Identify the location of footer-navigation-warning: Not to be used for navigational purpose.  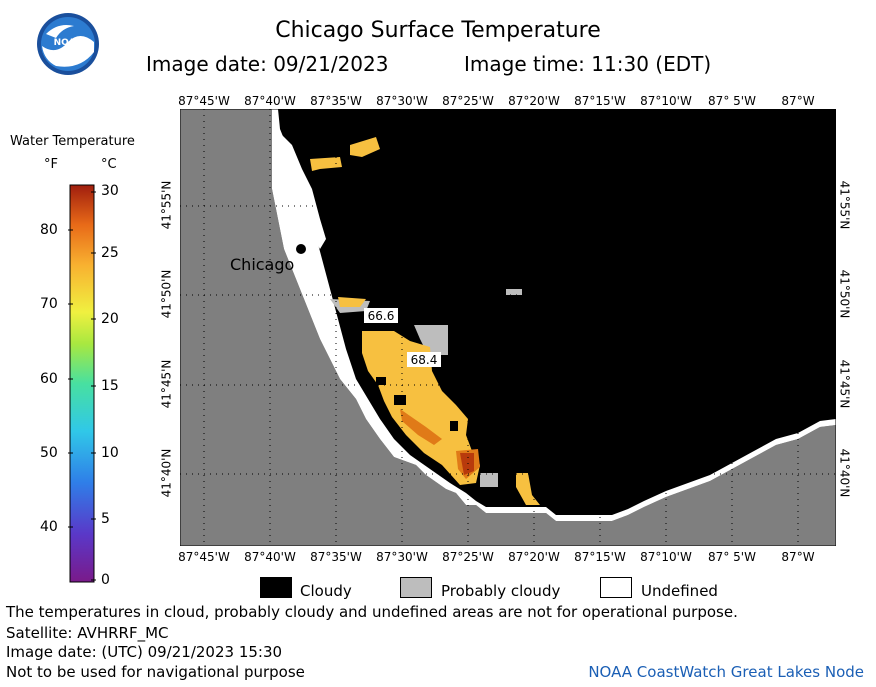
(155, 672).